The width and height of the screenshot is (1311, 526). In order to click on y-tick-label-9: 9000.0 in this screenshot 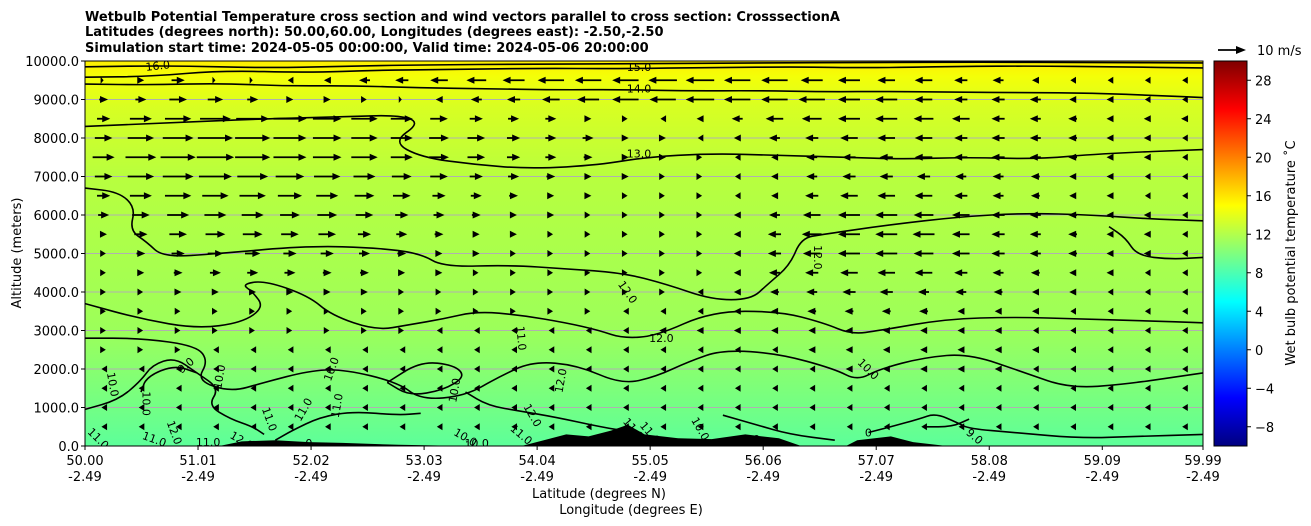, I will do `click(57, 101)`.